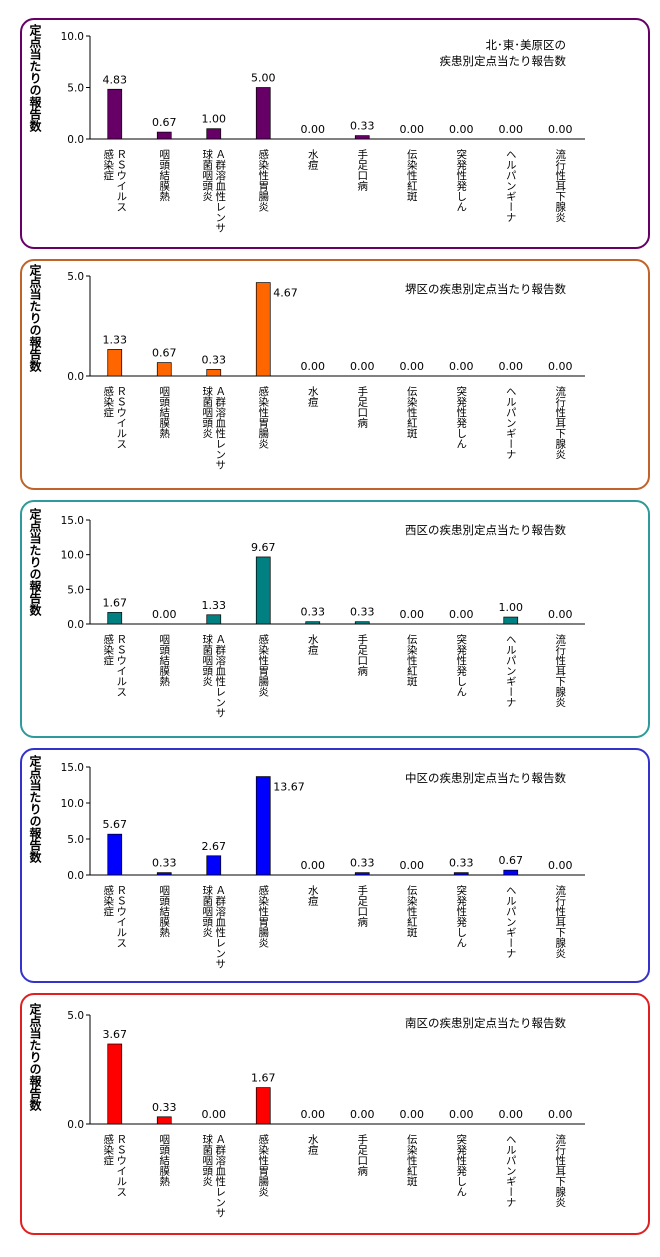 The width and height of the screenshot is (660, 1257). I want to click on data-label: 4.83, so click(115, 79).